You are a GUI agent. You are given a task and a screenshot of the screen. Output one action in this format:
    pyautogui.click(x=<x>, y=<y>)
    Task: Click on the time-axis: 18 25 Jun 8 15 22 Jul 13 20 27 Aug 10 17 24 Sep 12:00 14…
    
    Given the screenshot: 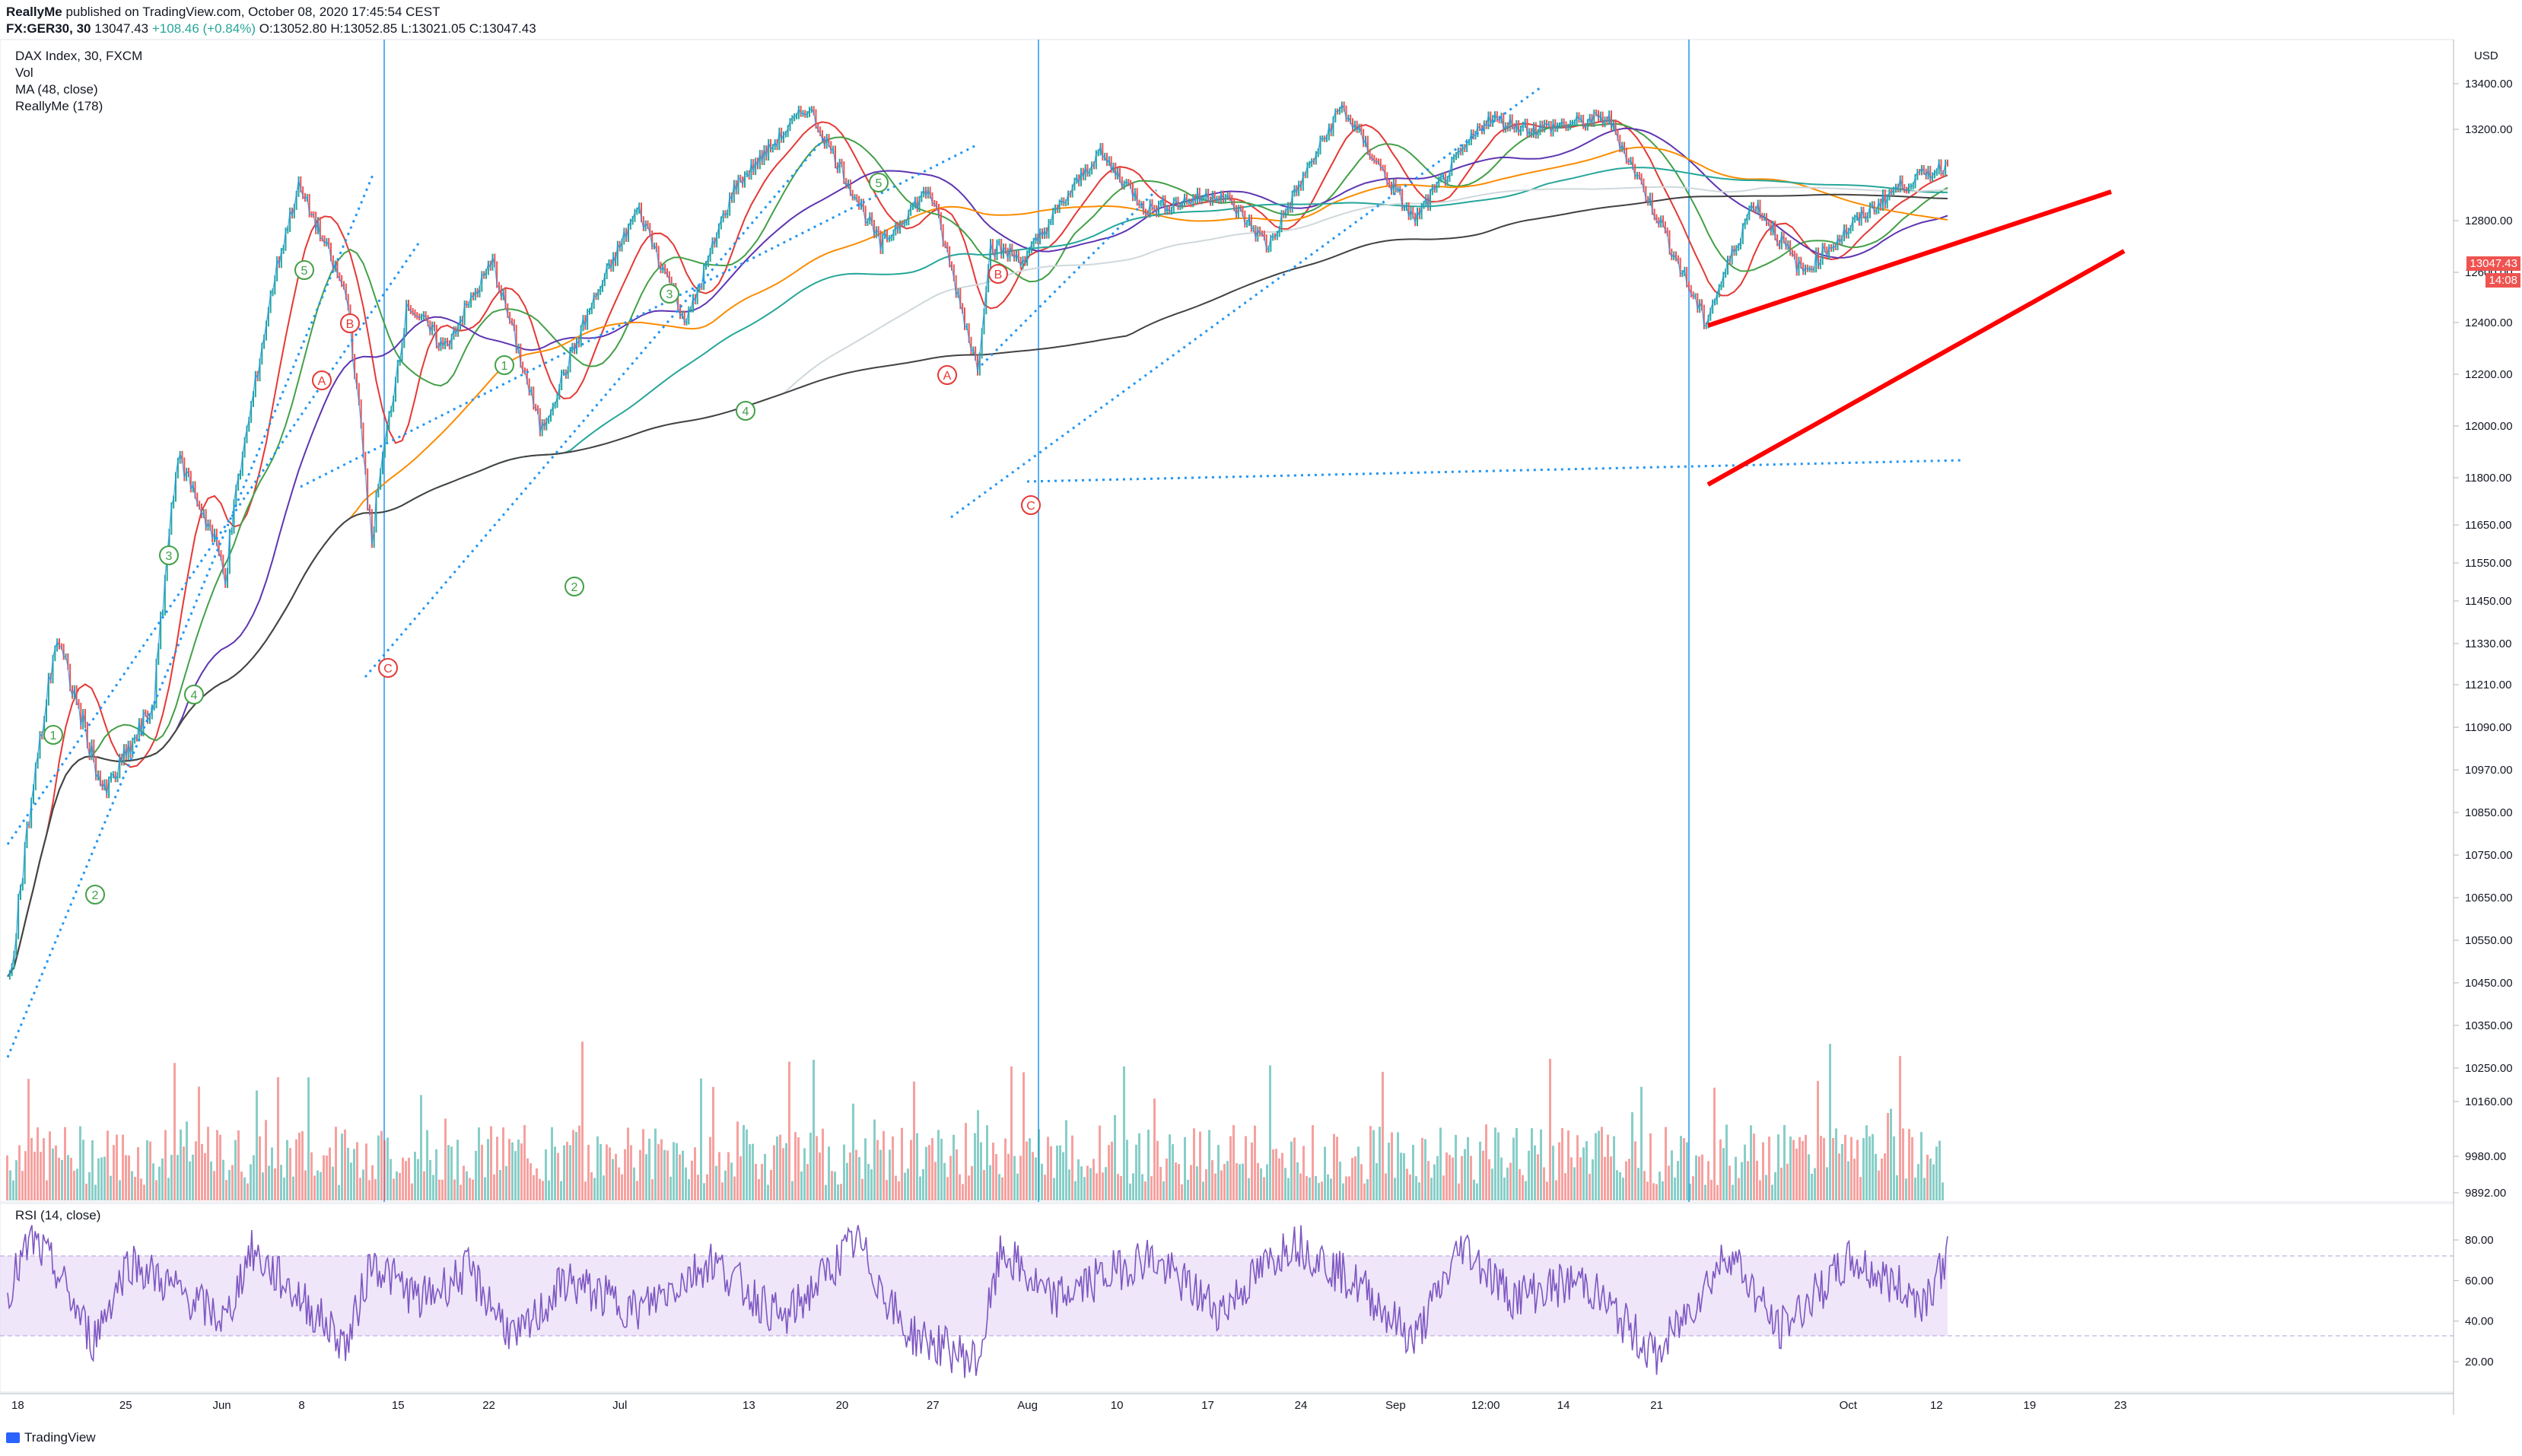 What is the action you would take?
    pyautogui.click(x=1069, y=1405)
    